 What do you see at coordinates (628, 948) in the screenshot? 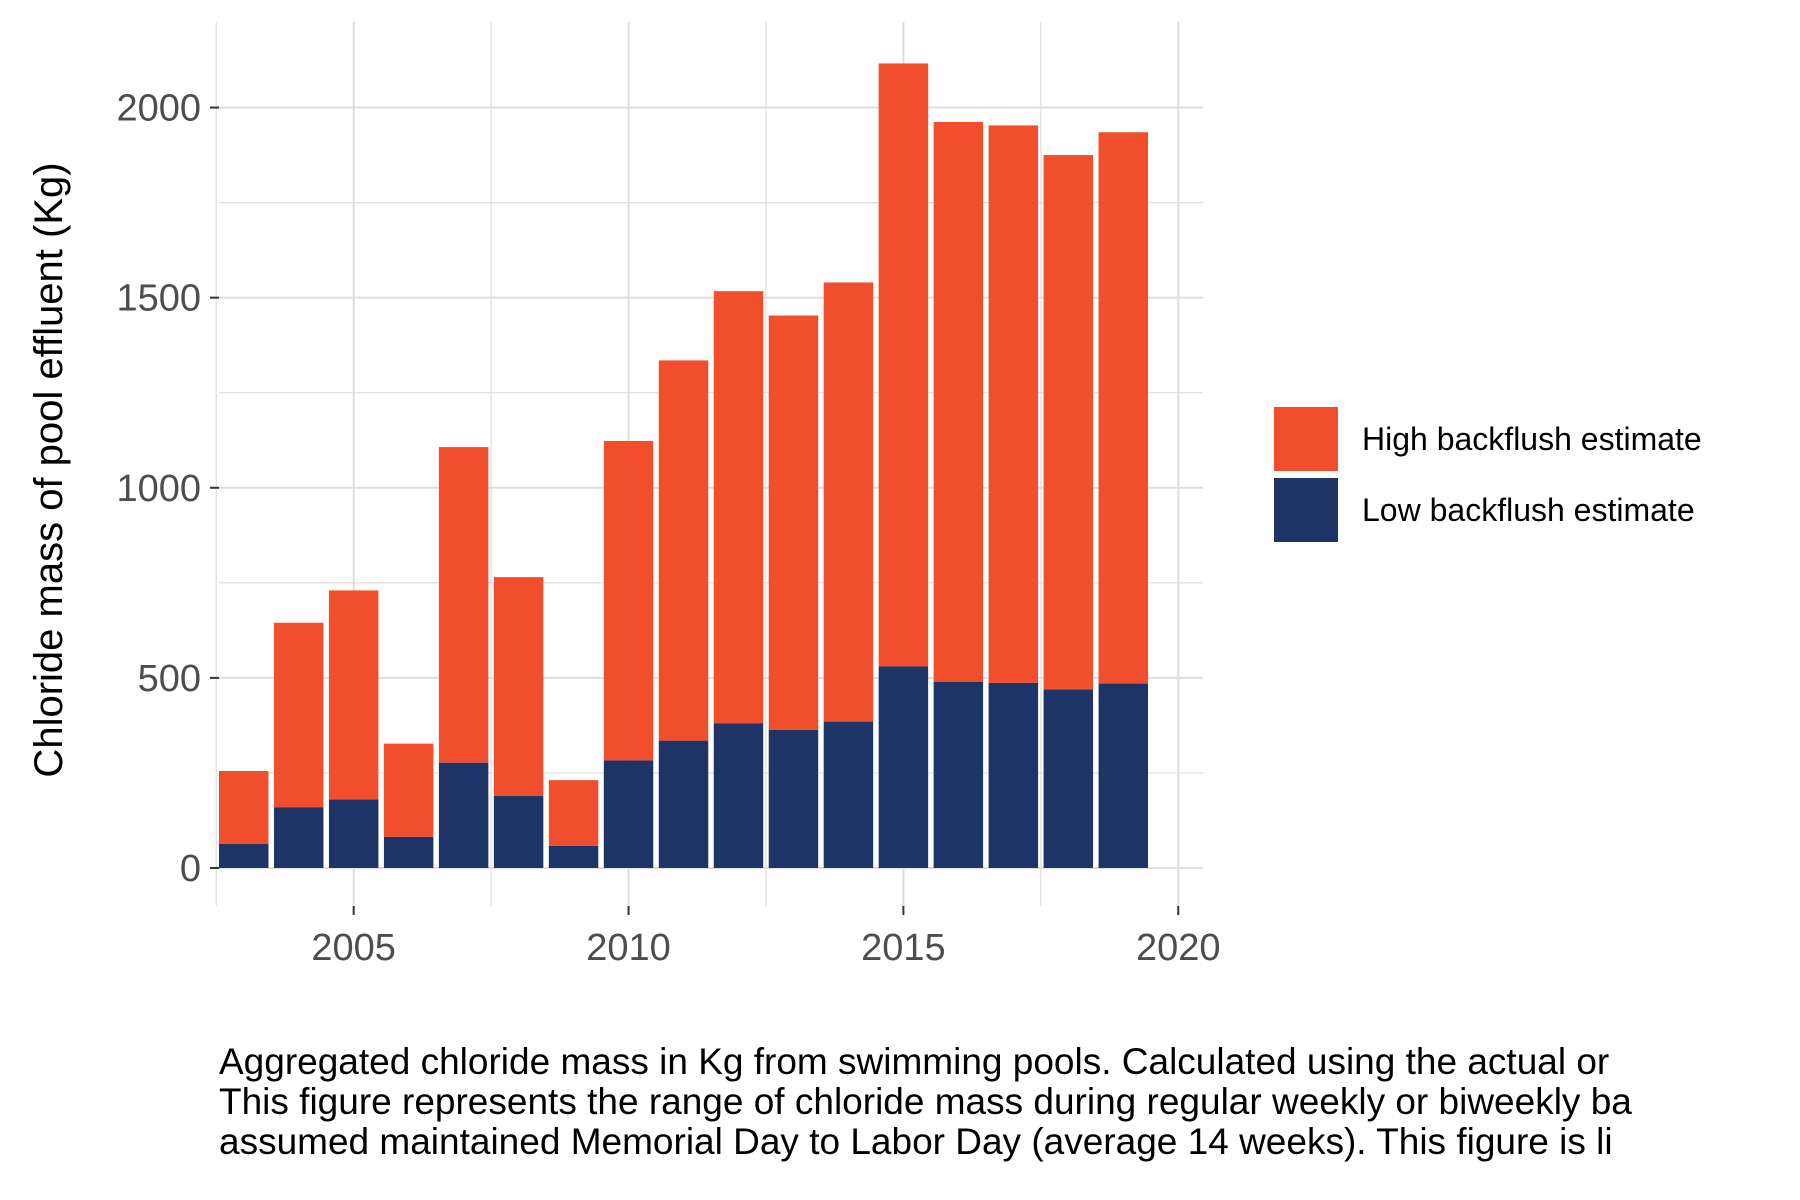
I see `x-tick-label: 2010` at bounding box center [628, 948].